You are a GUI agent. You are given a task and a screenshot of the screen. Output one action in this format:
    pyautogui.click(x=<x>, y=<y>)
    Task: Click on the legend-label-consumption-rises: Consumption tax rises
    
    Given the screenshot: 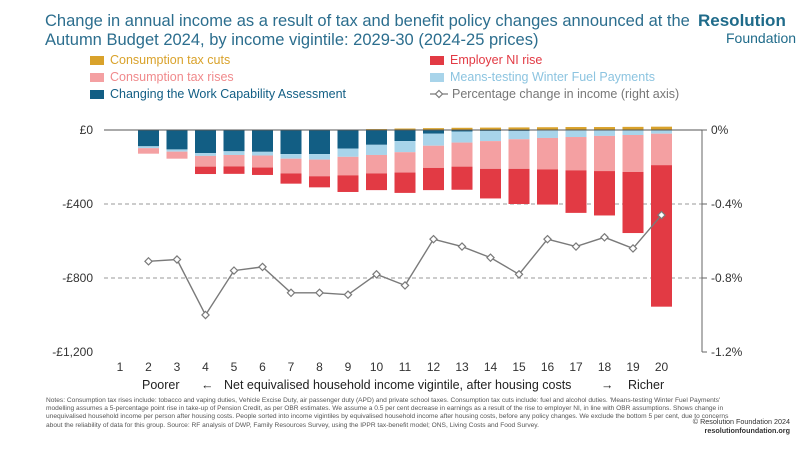 What is the action you would take?
    pyautogui.click(x=172, y=77)
    